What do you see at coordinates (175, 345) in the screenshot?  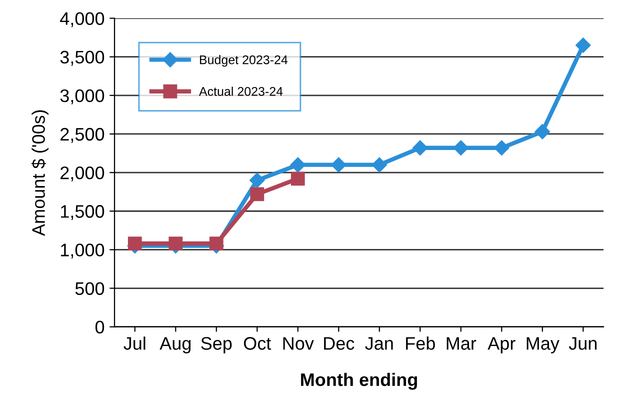 I see `x-tick-label: Aug` at bounding box center [175, 345].